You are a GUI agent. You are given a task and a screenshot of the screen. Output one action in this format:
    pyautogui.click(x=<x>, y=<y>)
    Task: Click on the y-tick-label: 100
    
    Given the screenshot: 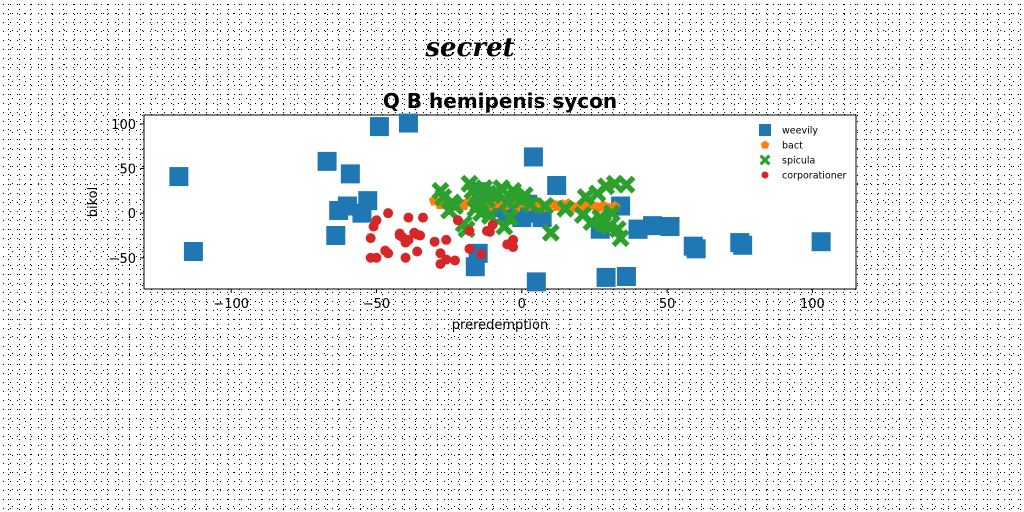 What is the action you would take?
    pyautogui.click(x=123, y=125)
    